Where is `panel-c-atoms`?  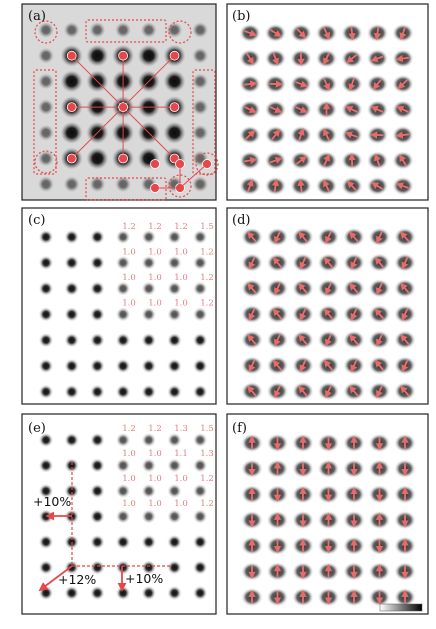
panel-c-atoms is located at coordinates (123, 314).